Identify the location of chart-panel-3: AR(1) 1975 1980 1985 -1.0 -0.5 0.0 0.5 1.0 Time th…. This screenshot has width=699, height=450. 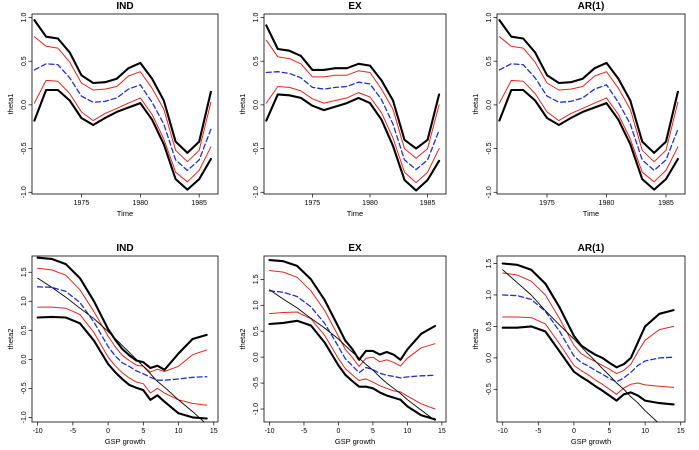
(578, 109).